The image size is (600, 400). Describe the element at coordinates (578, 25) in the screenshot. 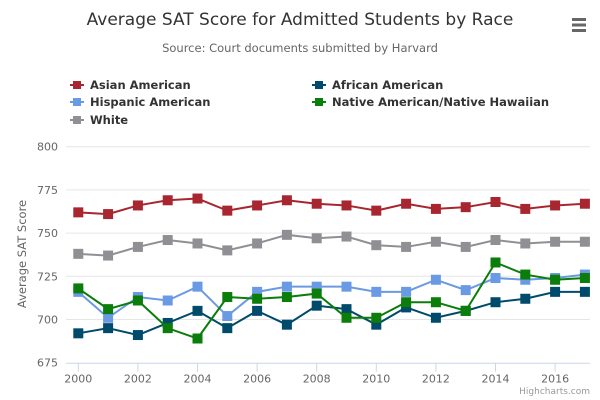

I see `hamburger-menu-icon` at that location.